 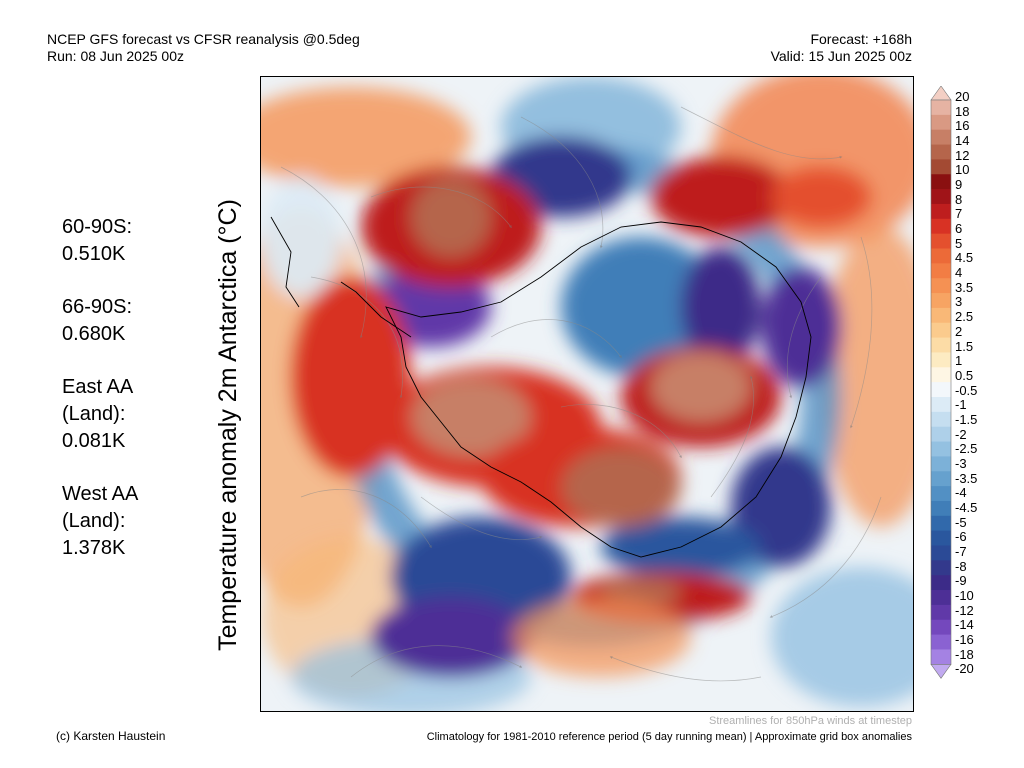 I want to click on colorbar-tick-label: -2, so click(x=961, y=434).